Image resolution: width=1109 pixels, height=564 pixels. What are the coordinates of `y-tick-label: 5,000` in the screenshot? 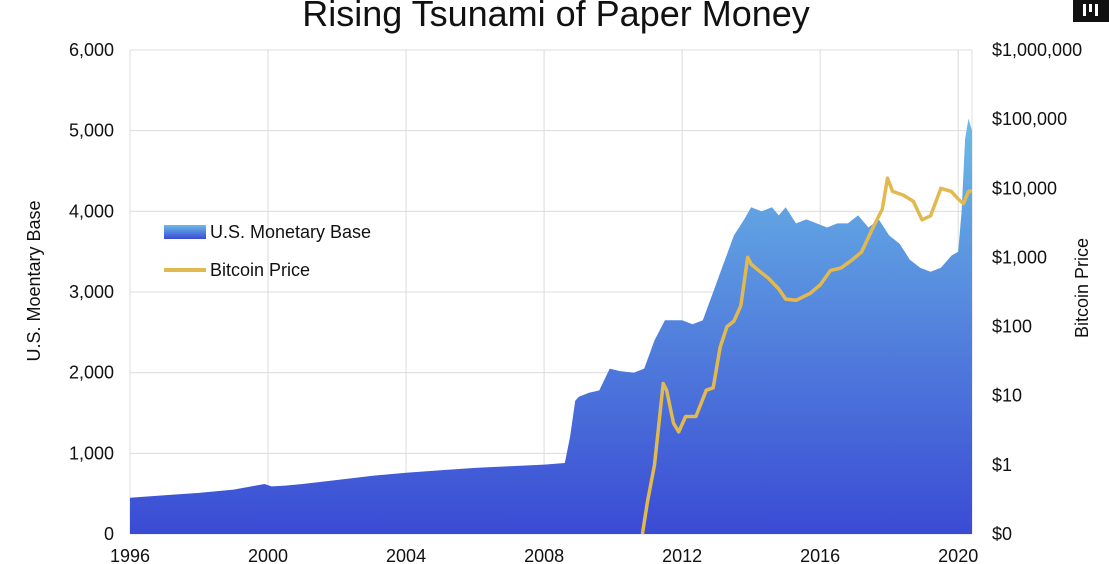 It's located at (91, 131).